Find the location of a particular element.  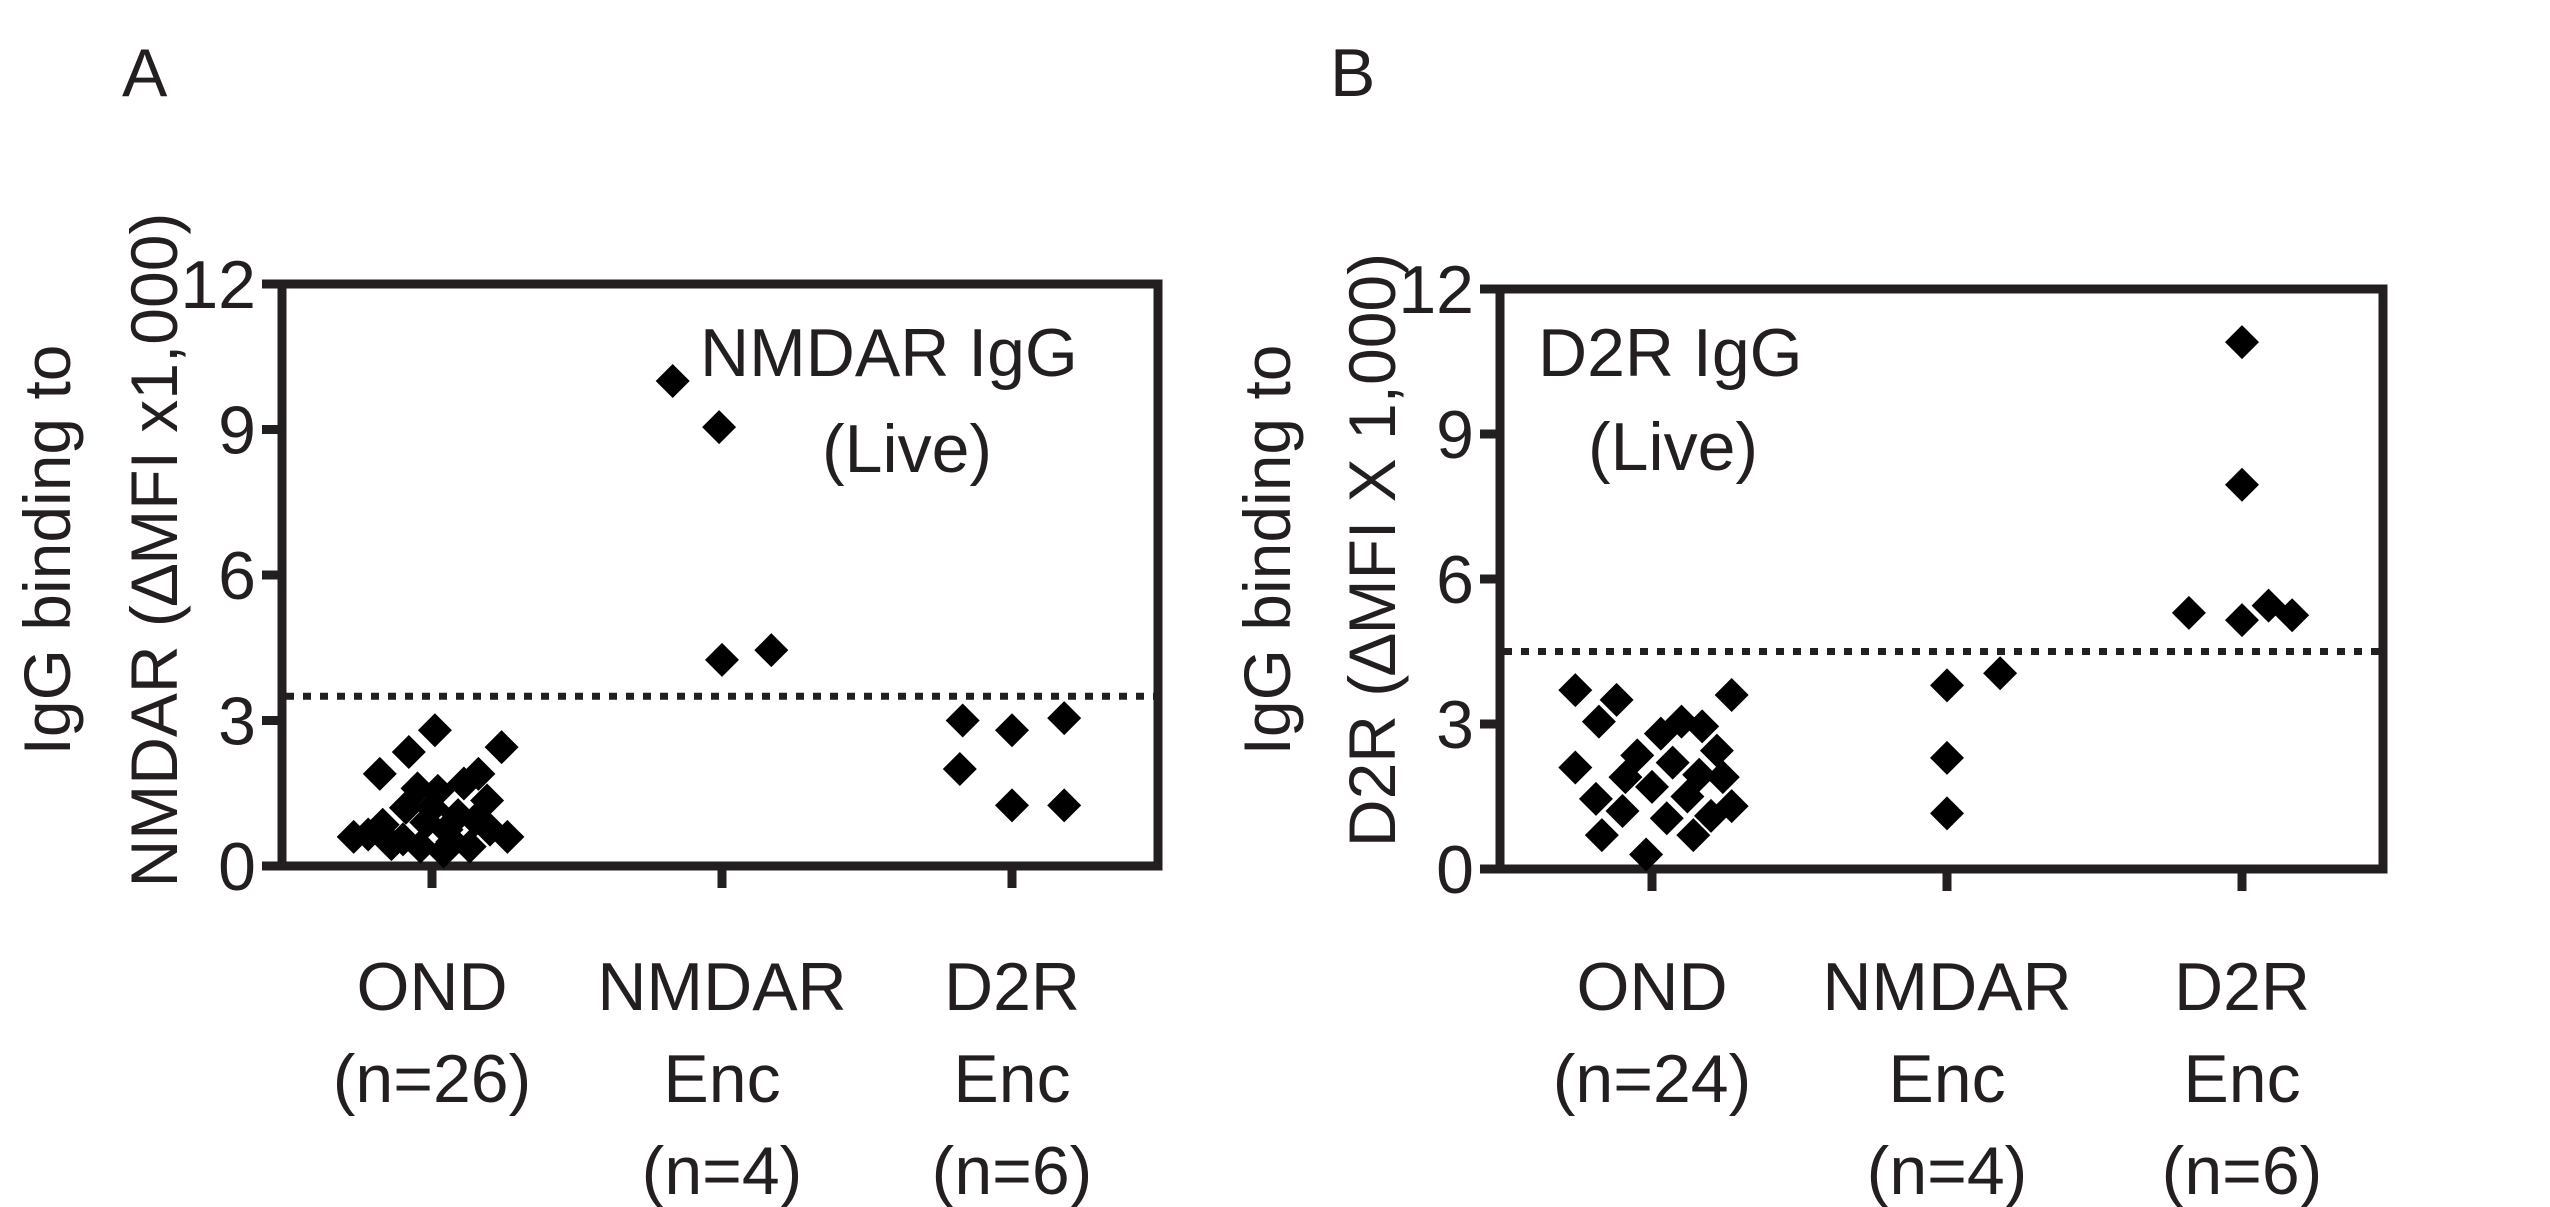

panel-b-y-ticks: 0 3 6 9 12 is located at coordinates (1449, 580).